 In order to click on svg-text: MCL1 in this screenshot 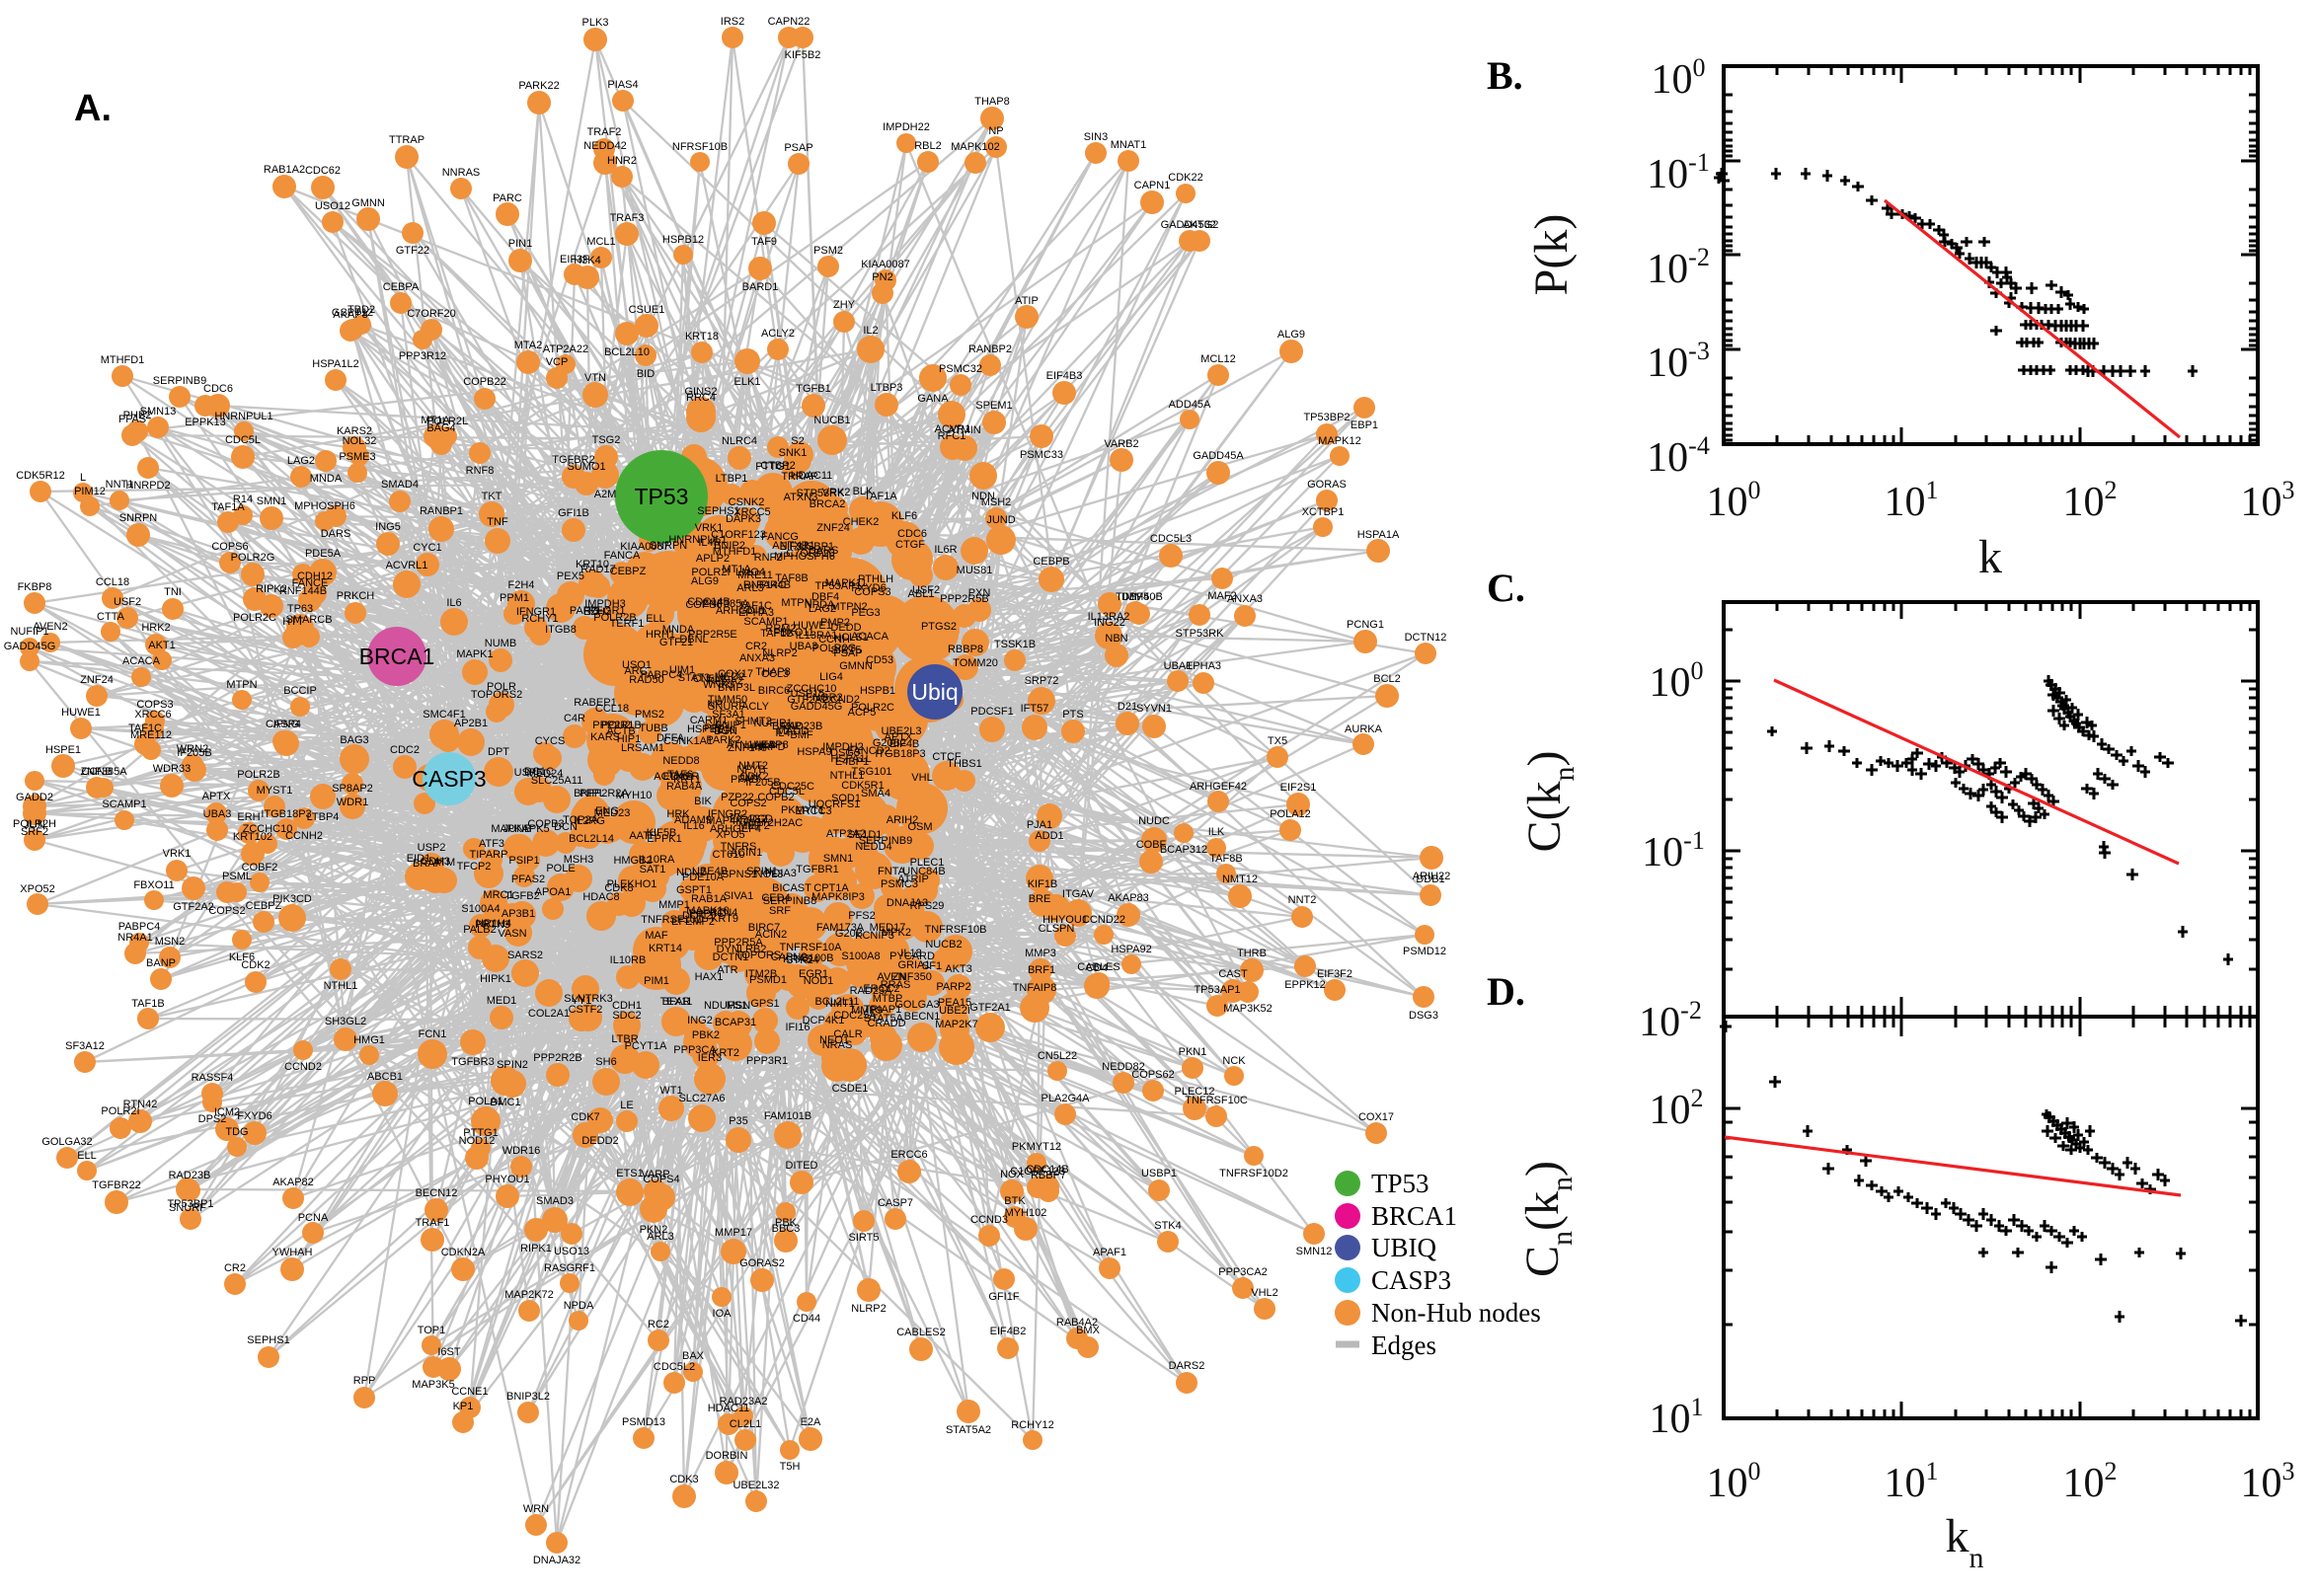, I will do `click(600, 242)`.